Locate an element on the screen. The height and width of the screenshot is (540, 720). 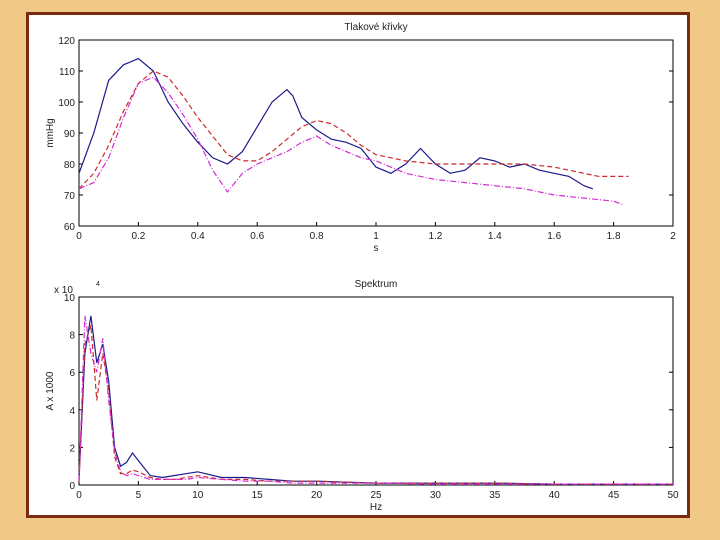
spectrum-x-tick-label: 50 is located at coordinates (673, 495).